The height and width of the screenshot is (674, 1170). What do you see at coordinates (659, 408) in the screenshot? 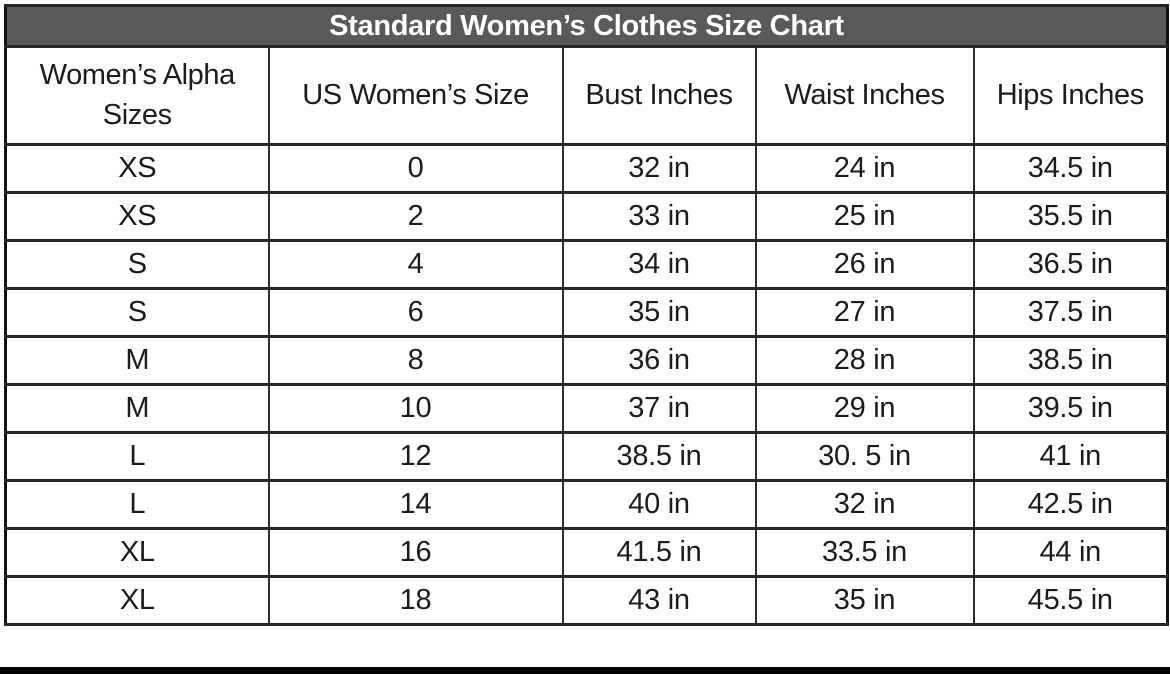
I see `table-cell: 37 in` at bounding box center [659, 408].